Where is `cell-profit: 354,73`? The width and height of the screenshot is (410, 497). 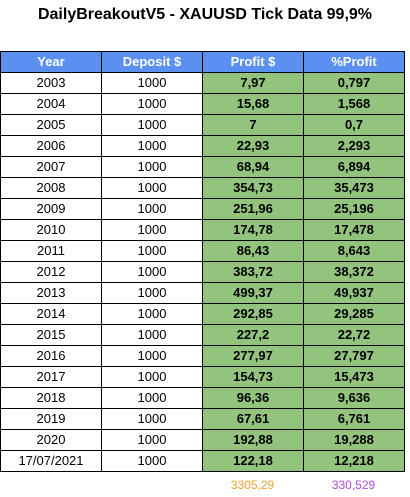
cell-profit: 354,73 is located at coordinates (253, 188).